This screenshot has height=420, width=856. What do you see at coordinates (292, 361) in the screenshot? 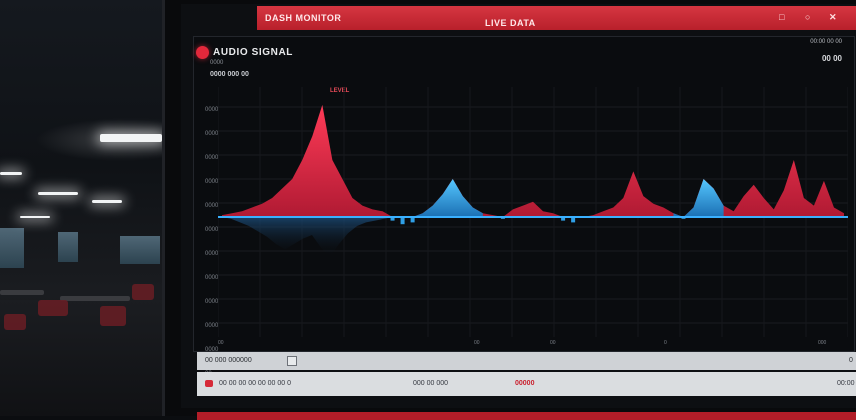
I see `status-checkbox` at bounding box center [292, 361].